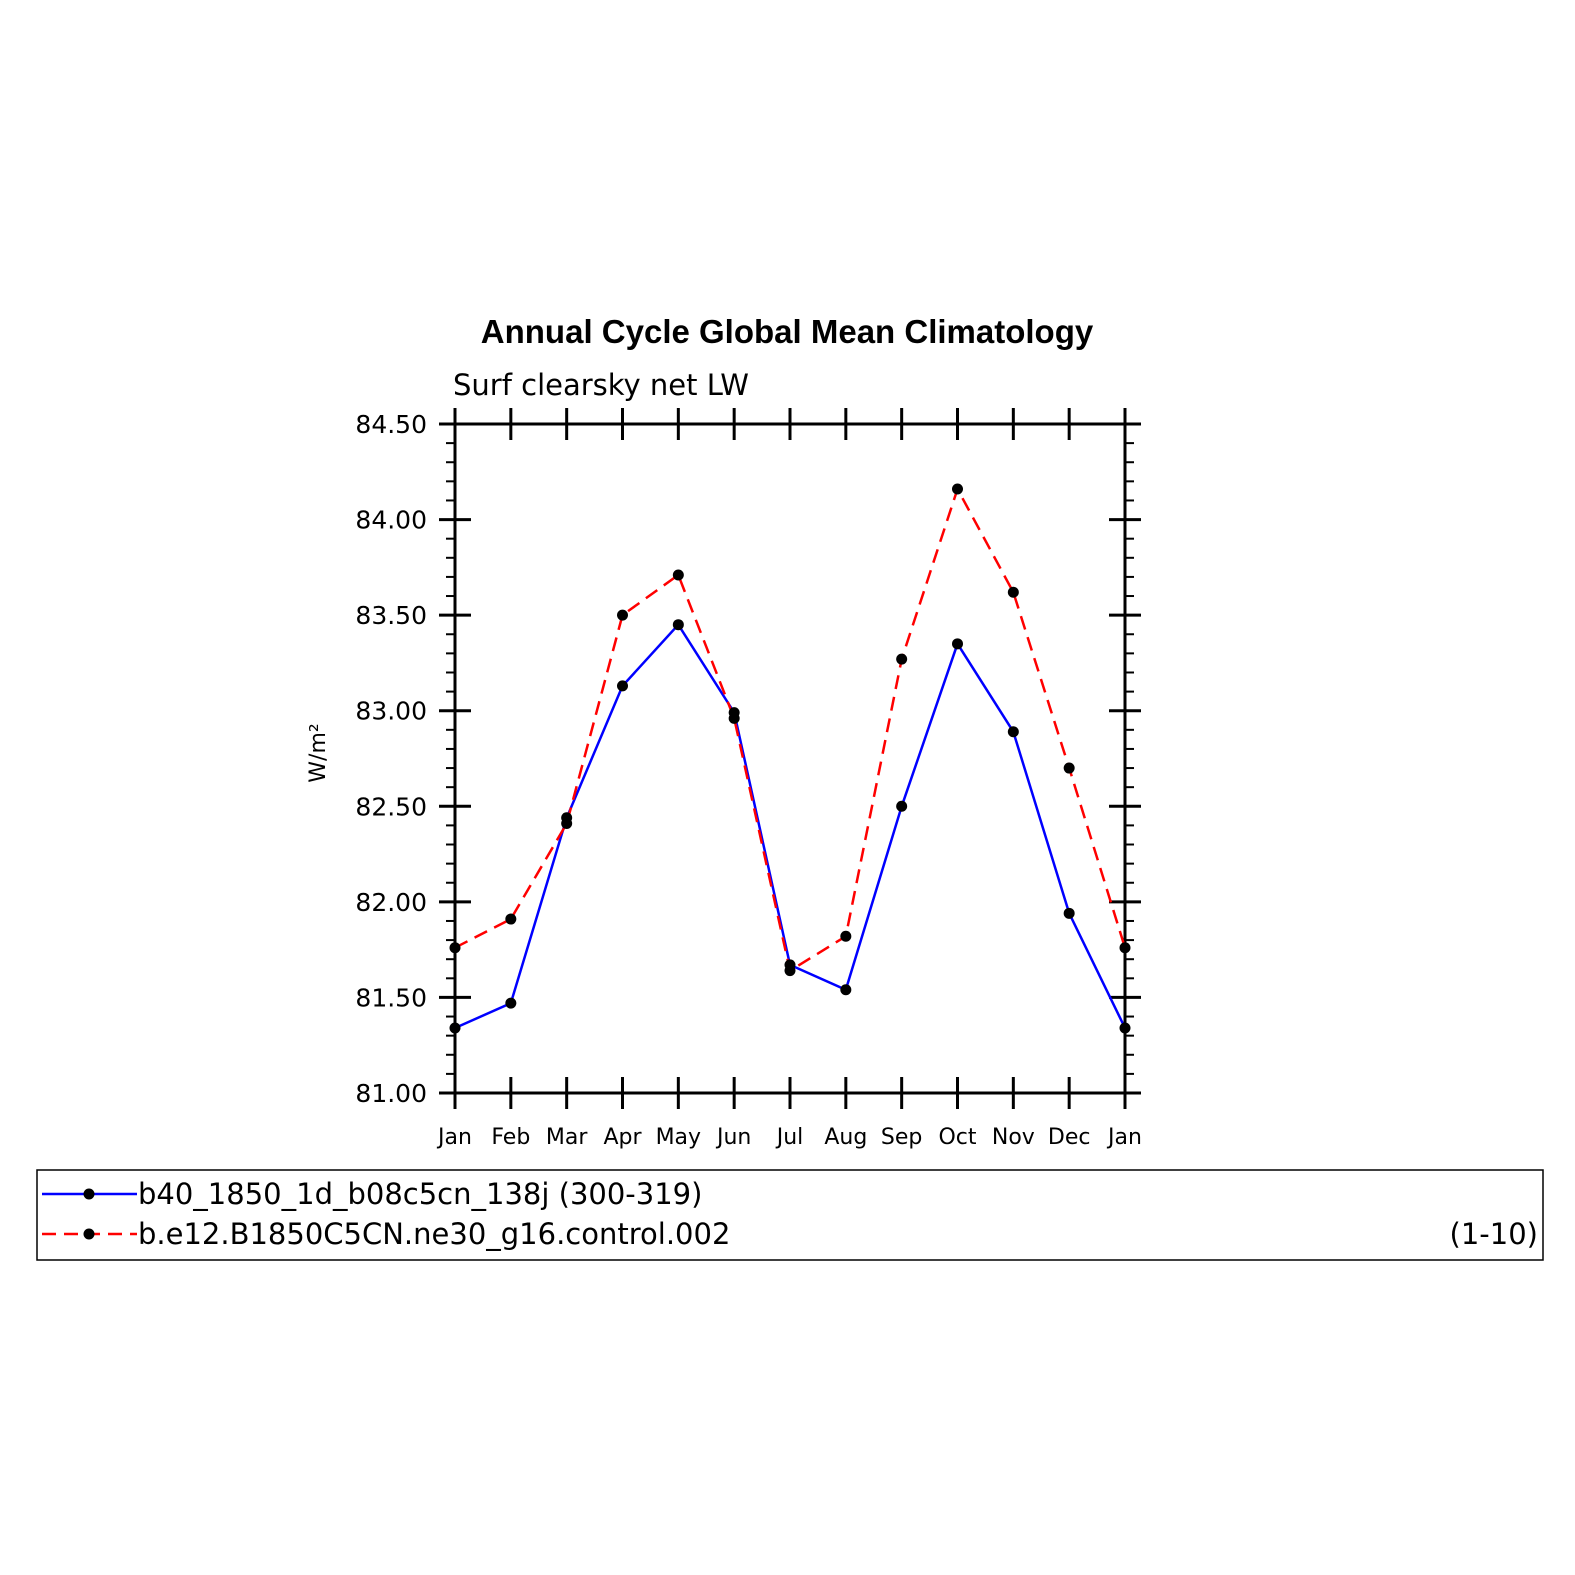 The height and width of the screenshot is (1575, 1575). Describe the element at coordinates (901, 1137) in the screenshot. I see `x-tick-label: Sep` at that location.